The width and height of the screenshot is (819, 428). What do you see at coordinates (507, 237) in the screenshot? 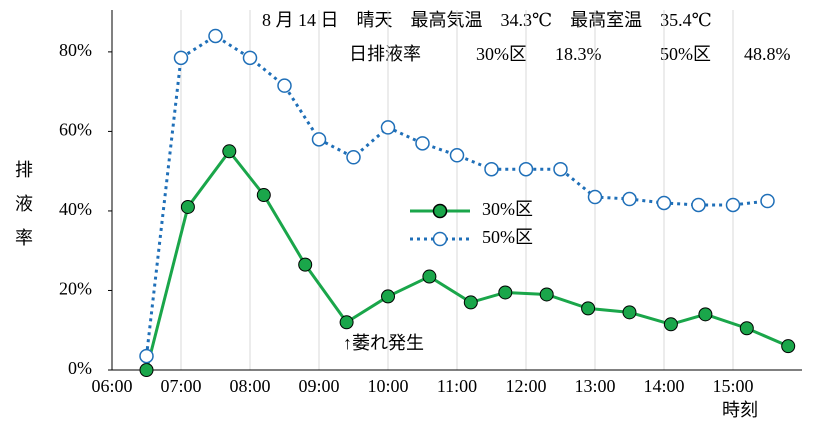
I see `legend-label: 50%区` at bounding box center [507, 237].